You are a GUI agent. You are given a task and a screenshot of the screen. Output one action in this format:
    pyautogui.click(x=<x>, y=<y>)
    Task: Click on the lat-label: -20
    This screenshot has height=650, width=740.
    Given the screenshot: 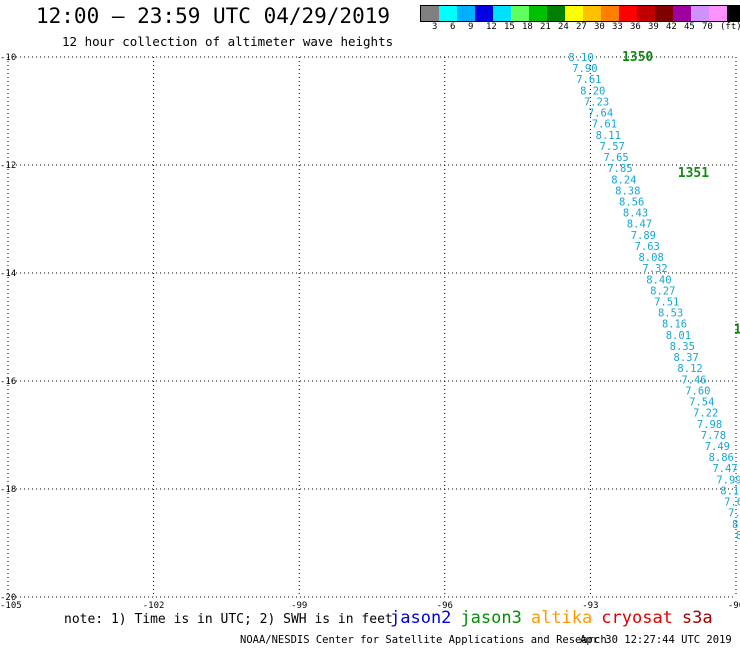 What is the action you would take?
    pyautogui.click(x=8, y=598)
    